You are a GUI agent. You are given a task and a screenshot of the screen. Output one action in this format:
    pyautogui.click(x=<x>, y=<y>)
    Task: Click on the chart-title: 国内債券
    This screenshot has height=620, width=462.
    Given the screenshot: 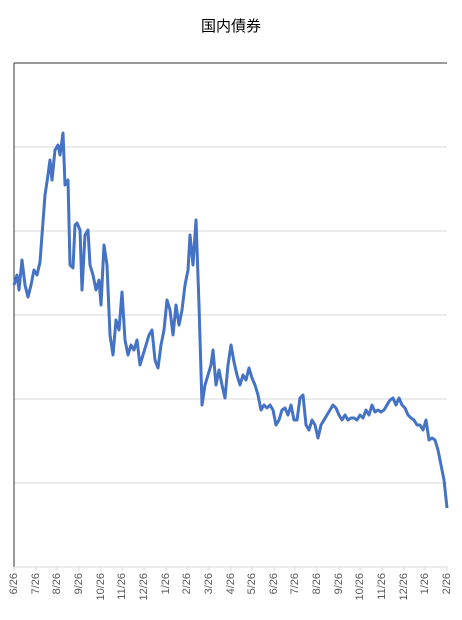 What is the action you would take?
    pyautogui.click(x=231, y=26)
    